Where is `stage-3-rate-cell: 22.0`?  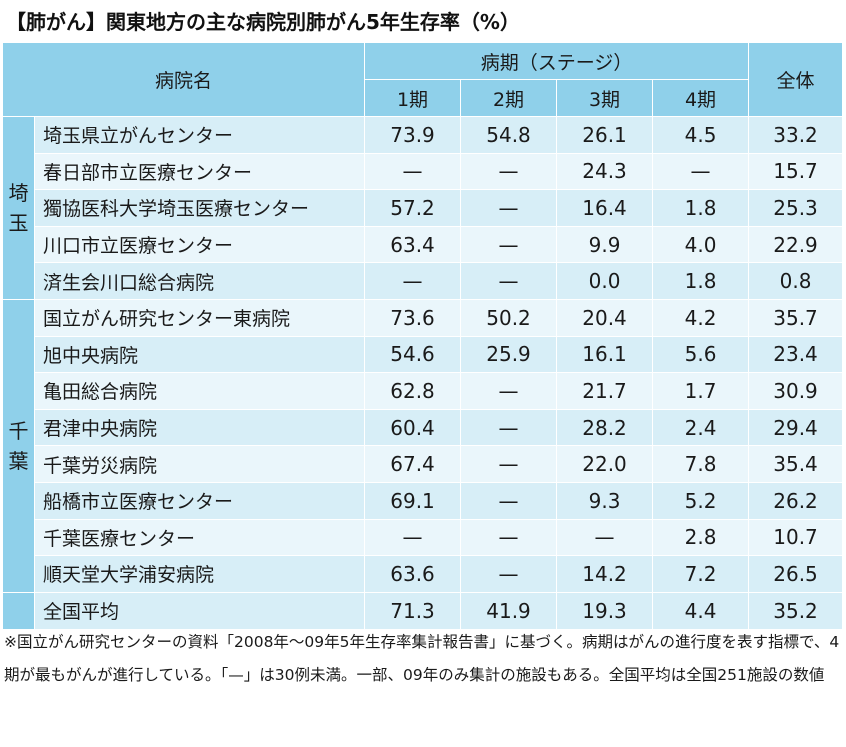 stage-3-rate-cell: 22.0 is located at coordinates (605, 464).